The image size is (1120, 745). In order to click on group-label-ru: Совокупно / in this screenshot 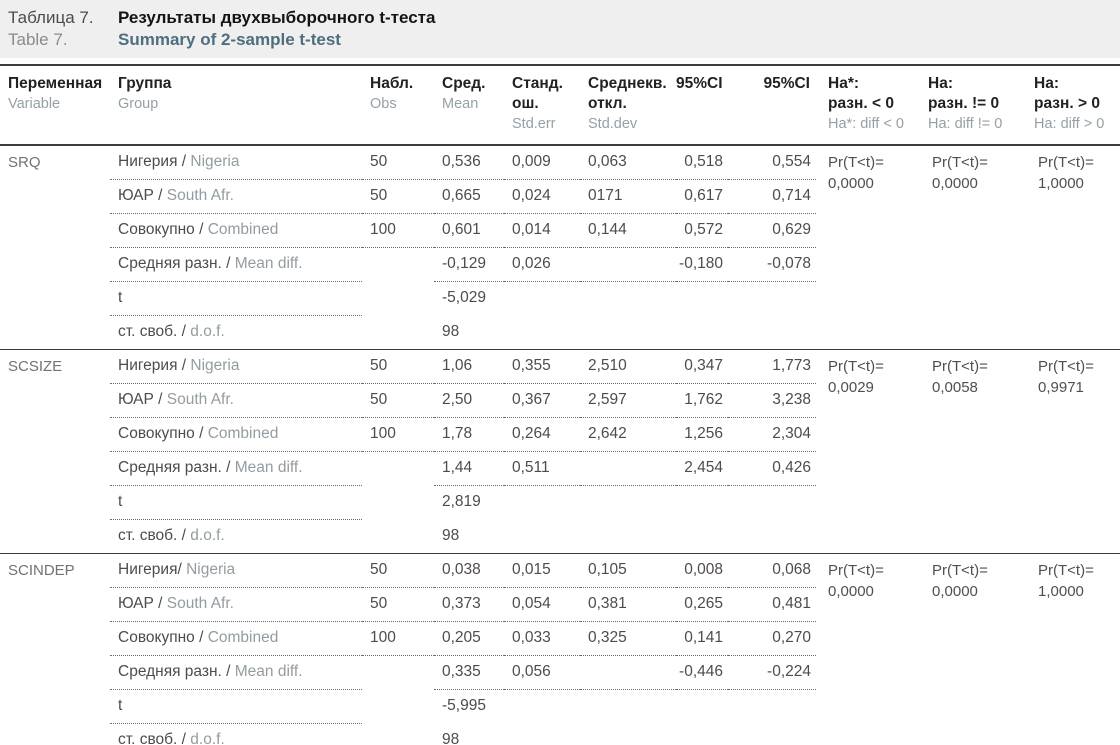, I will do `click(161, 433)`.